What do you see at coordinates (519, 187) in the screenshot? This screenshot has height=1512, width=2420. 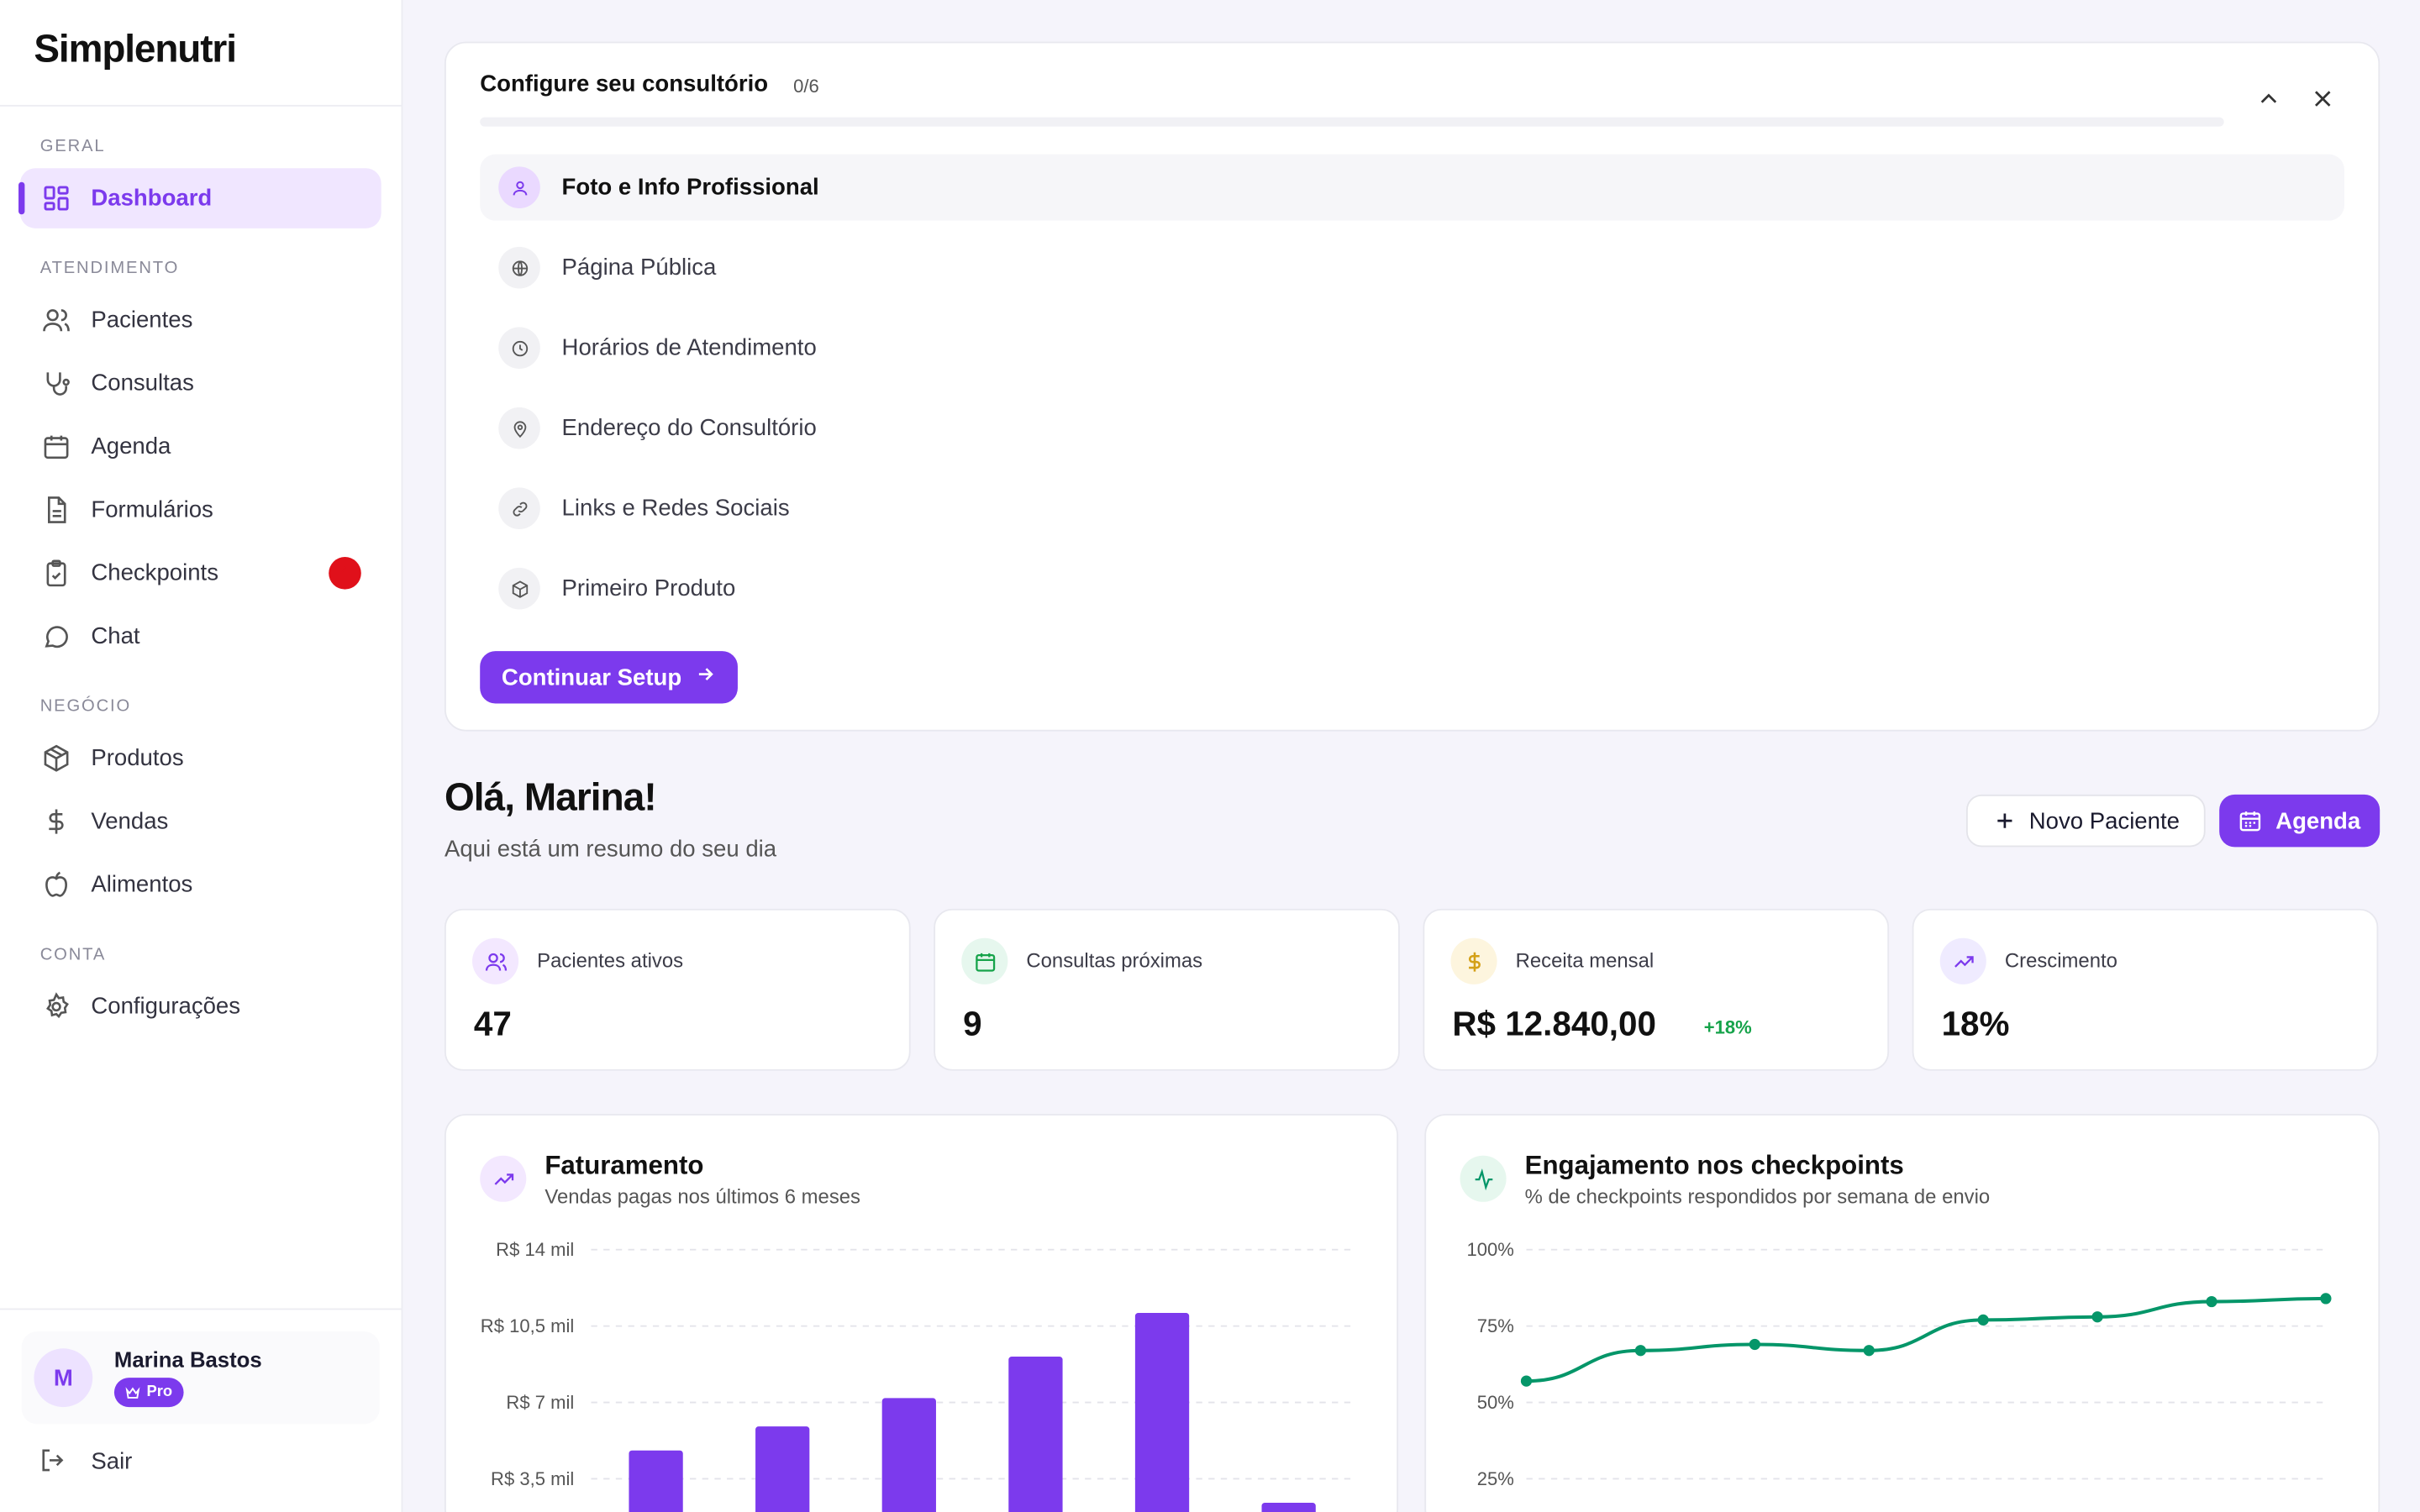 I see `user-icon` at bounding box center [519, 187].